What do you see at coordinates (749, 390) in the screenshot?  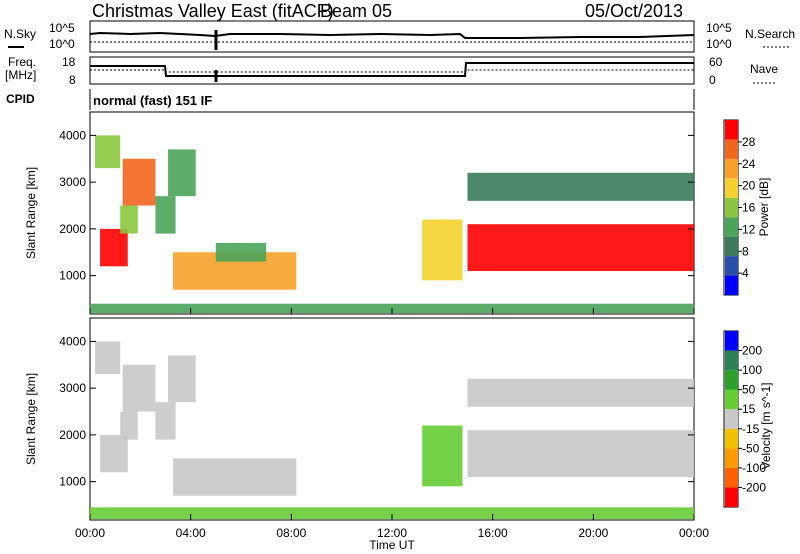 I see `colorbar-tick-label: 50` at bounding box center [749, 390].